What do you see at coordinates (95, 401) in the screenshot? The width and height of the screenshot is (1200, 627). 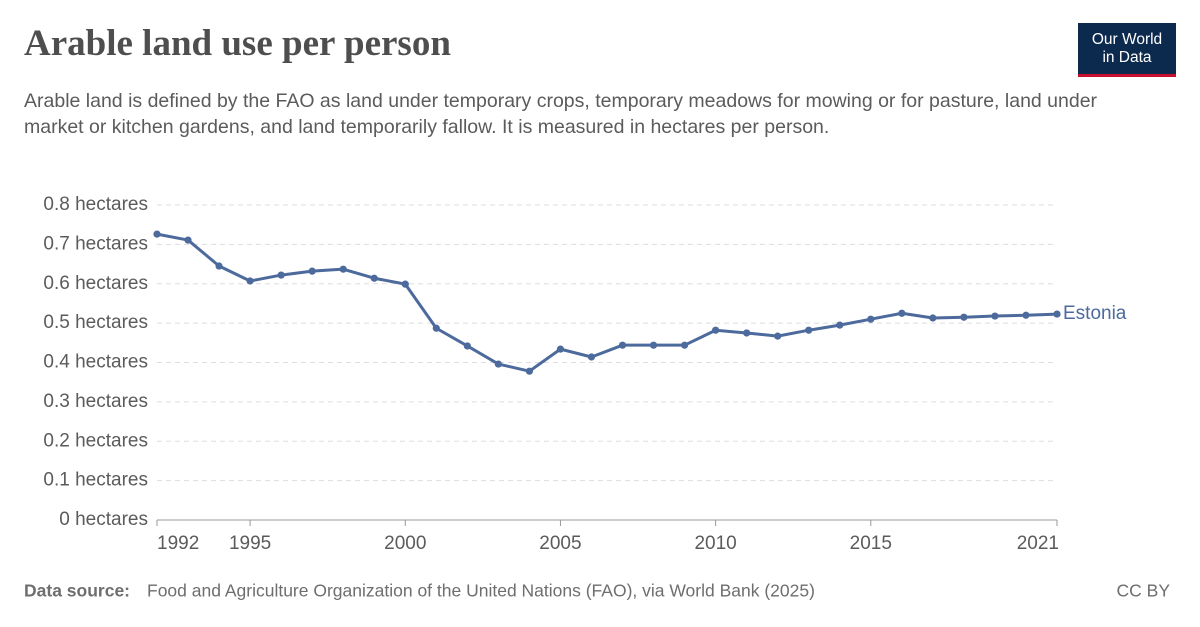 I see `y-tick-label: 0.3 hectares` at bounding box center [95, 401].